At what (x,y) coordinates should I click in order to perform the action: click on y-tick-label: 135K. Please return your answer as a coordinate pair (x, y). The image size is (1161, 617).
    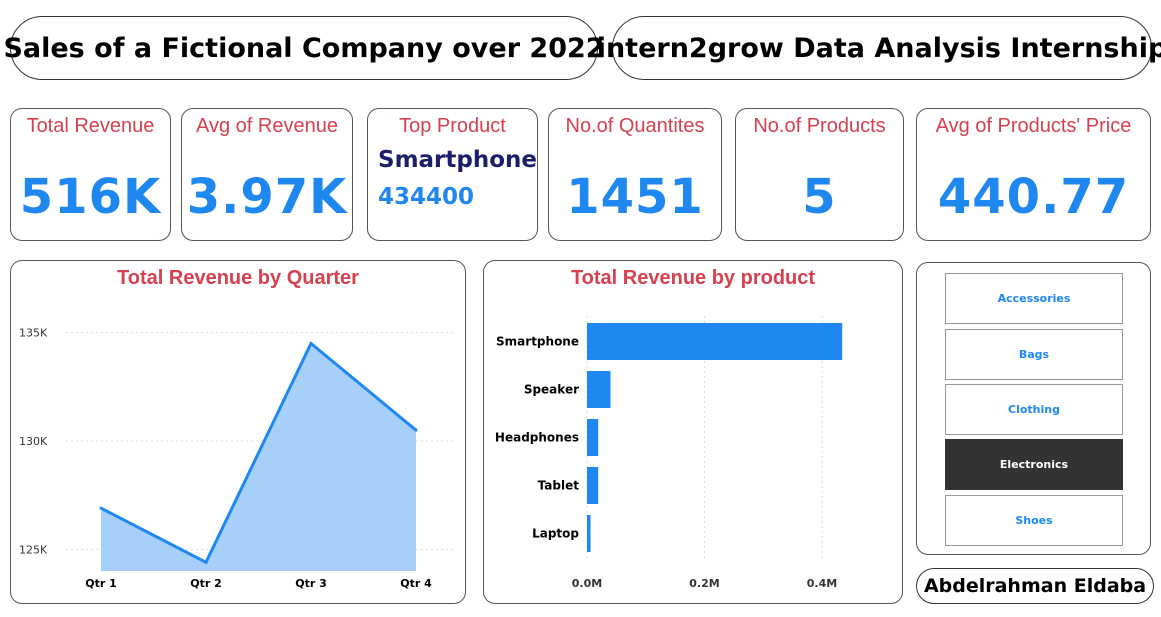
    Looking at the image, I should click on (33, 333).